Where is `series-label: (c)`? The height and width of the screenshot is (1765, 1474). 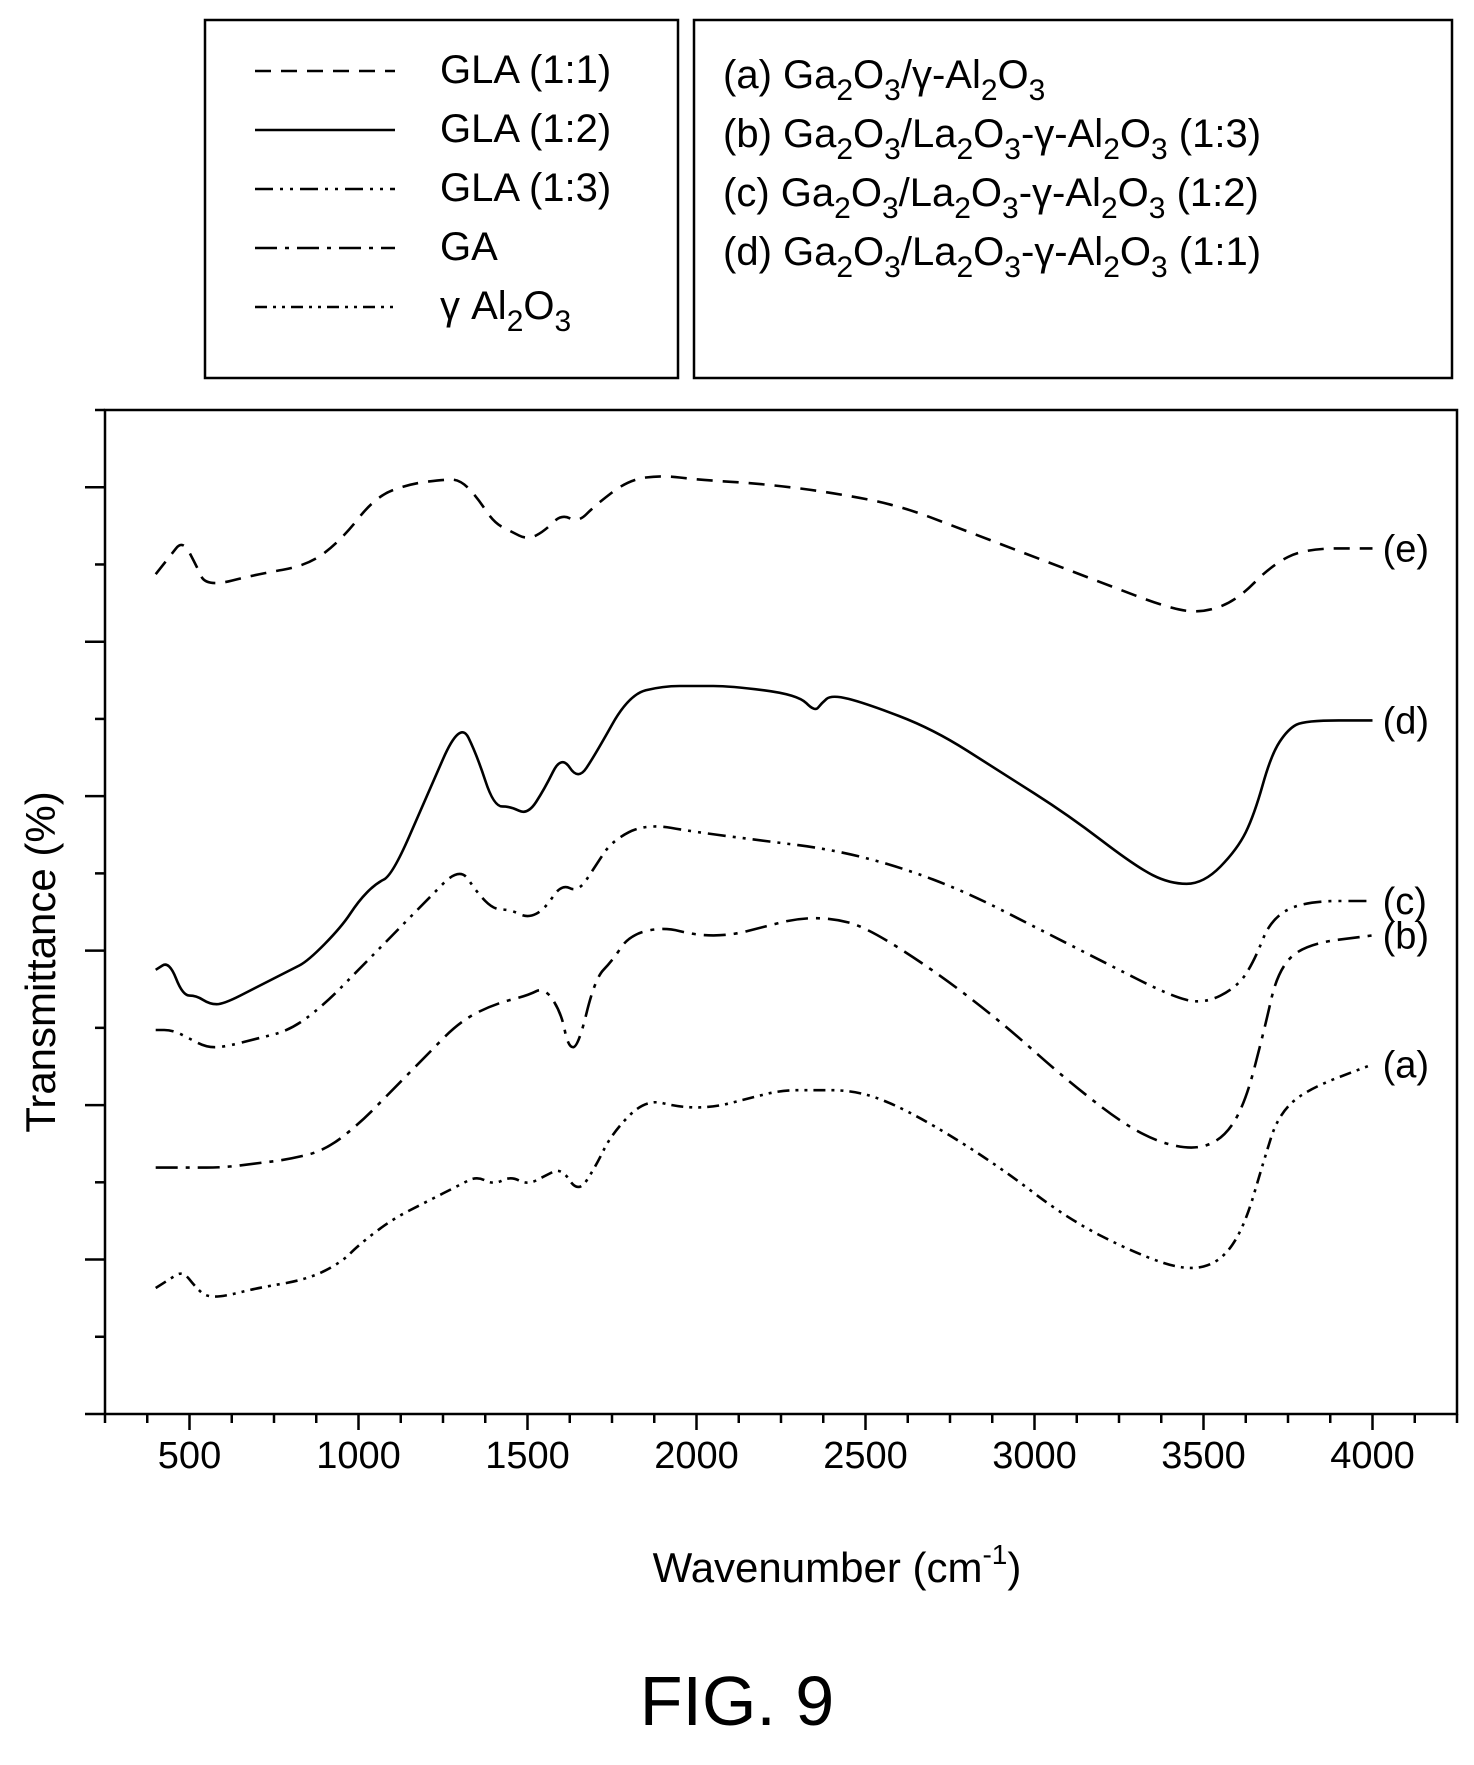 series-label: (c) is located at coordinates (1405, 902).